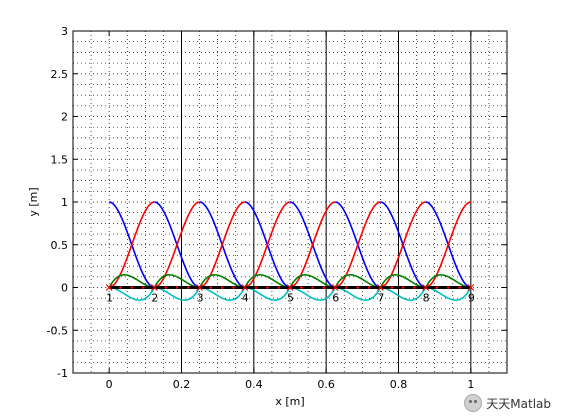 The width and height of the screenshot is (561, 420). I want to click on node-label: 7, so click(380, 298).